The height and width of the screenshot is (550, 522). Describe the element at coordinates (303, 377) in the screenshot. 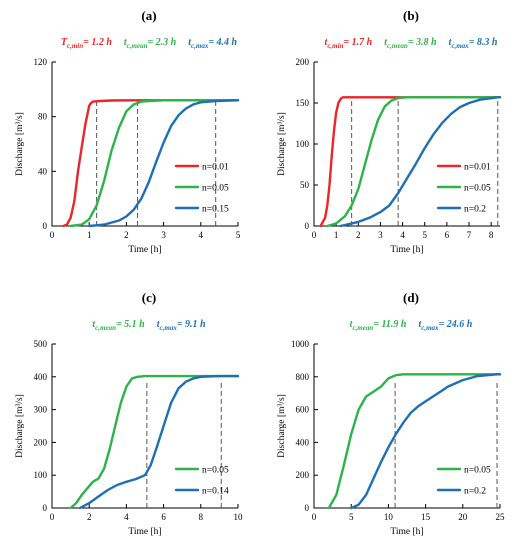

I see `y-tick-label: 800` at that location.